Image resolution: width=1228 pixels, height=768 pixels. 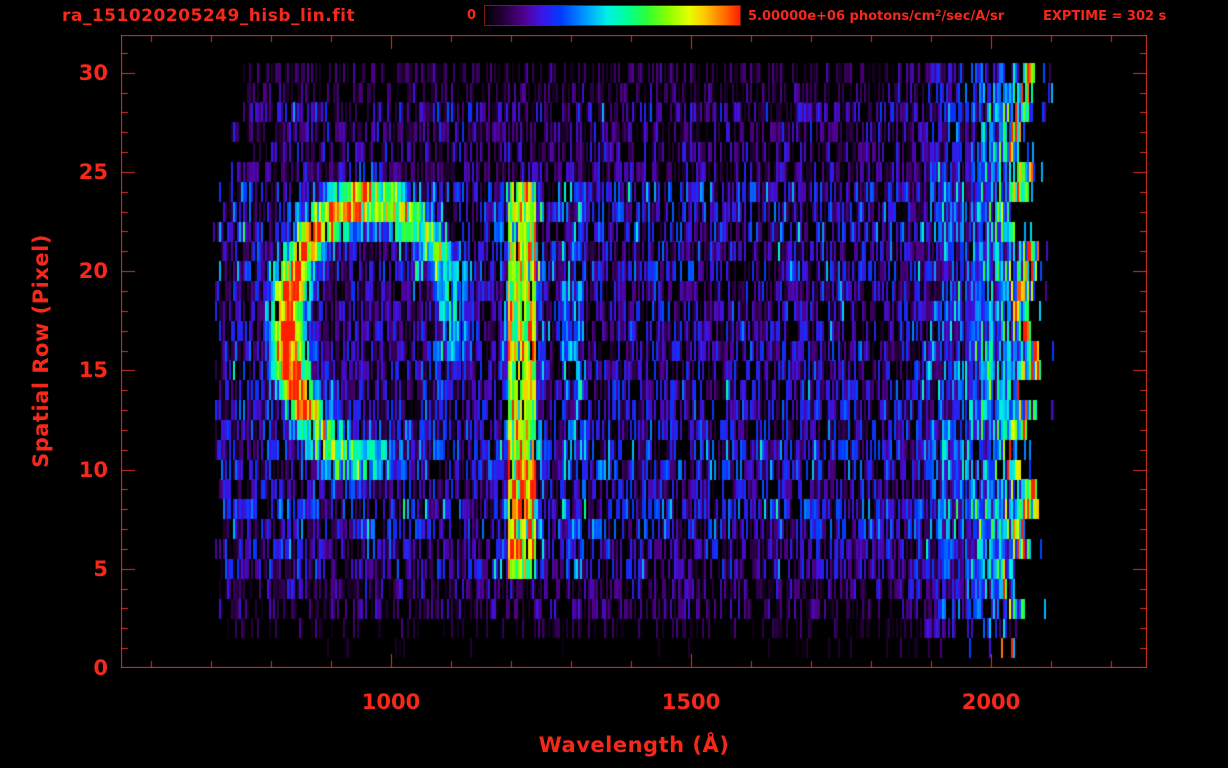 I want to click on y-tick-label: 15, so click(x=93, y=370).